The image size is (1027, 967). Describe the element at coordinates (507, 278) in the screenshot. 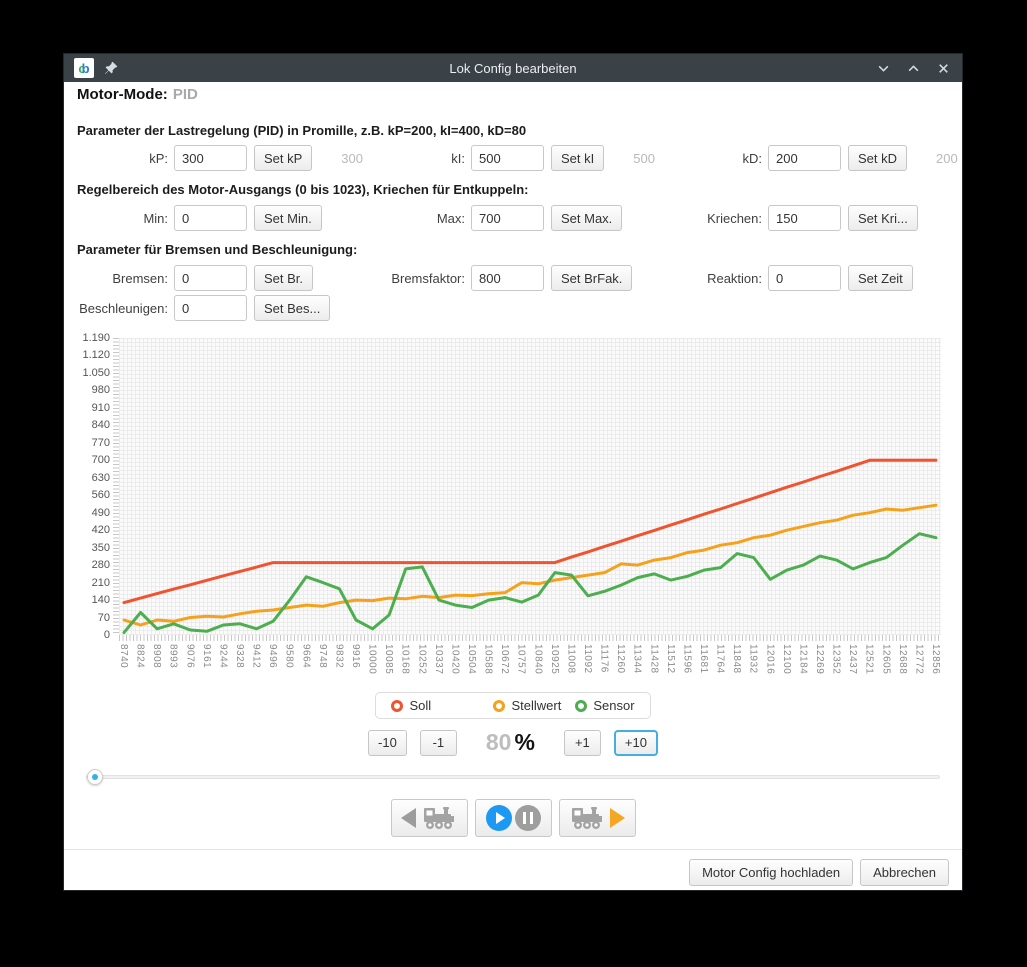

I see `bremsfaktor-input` at that location.